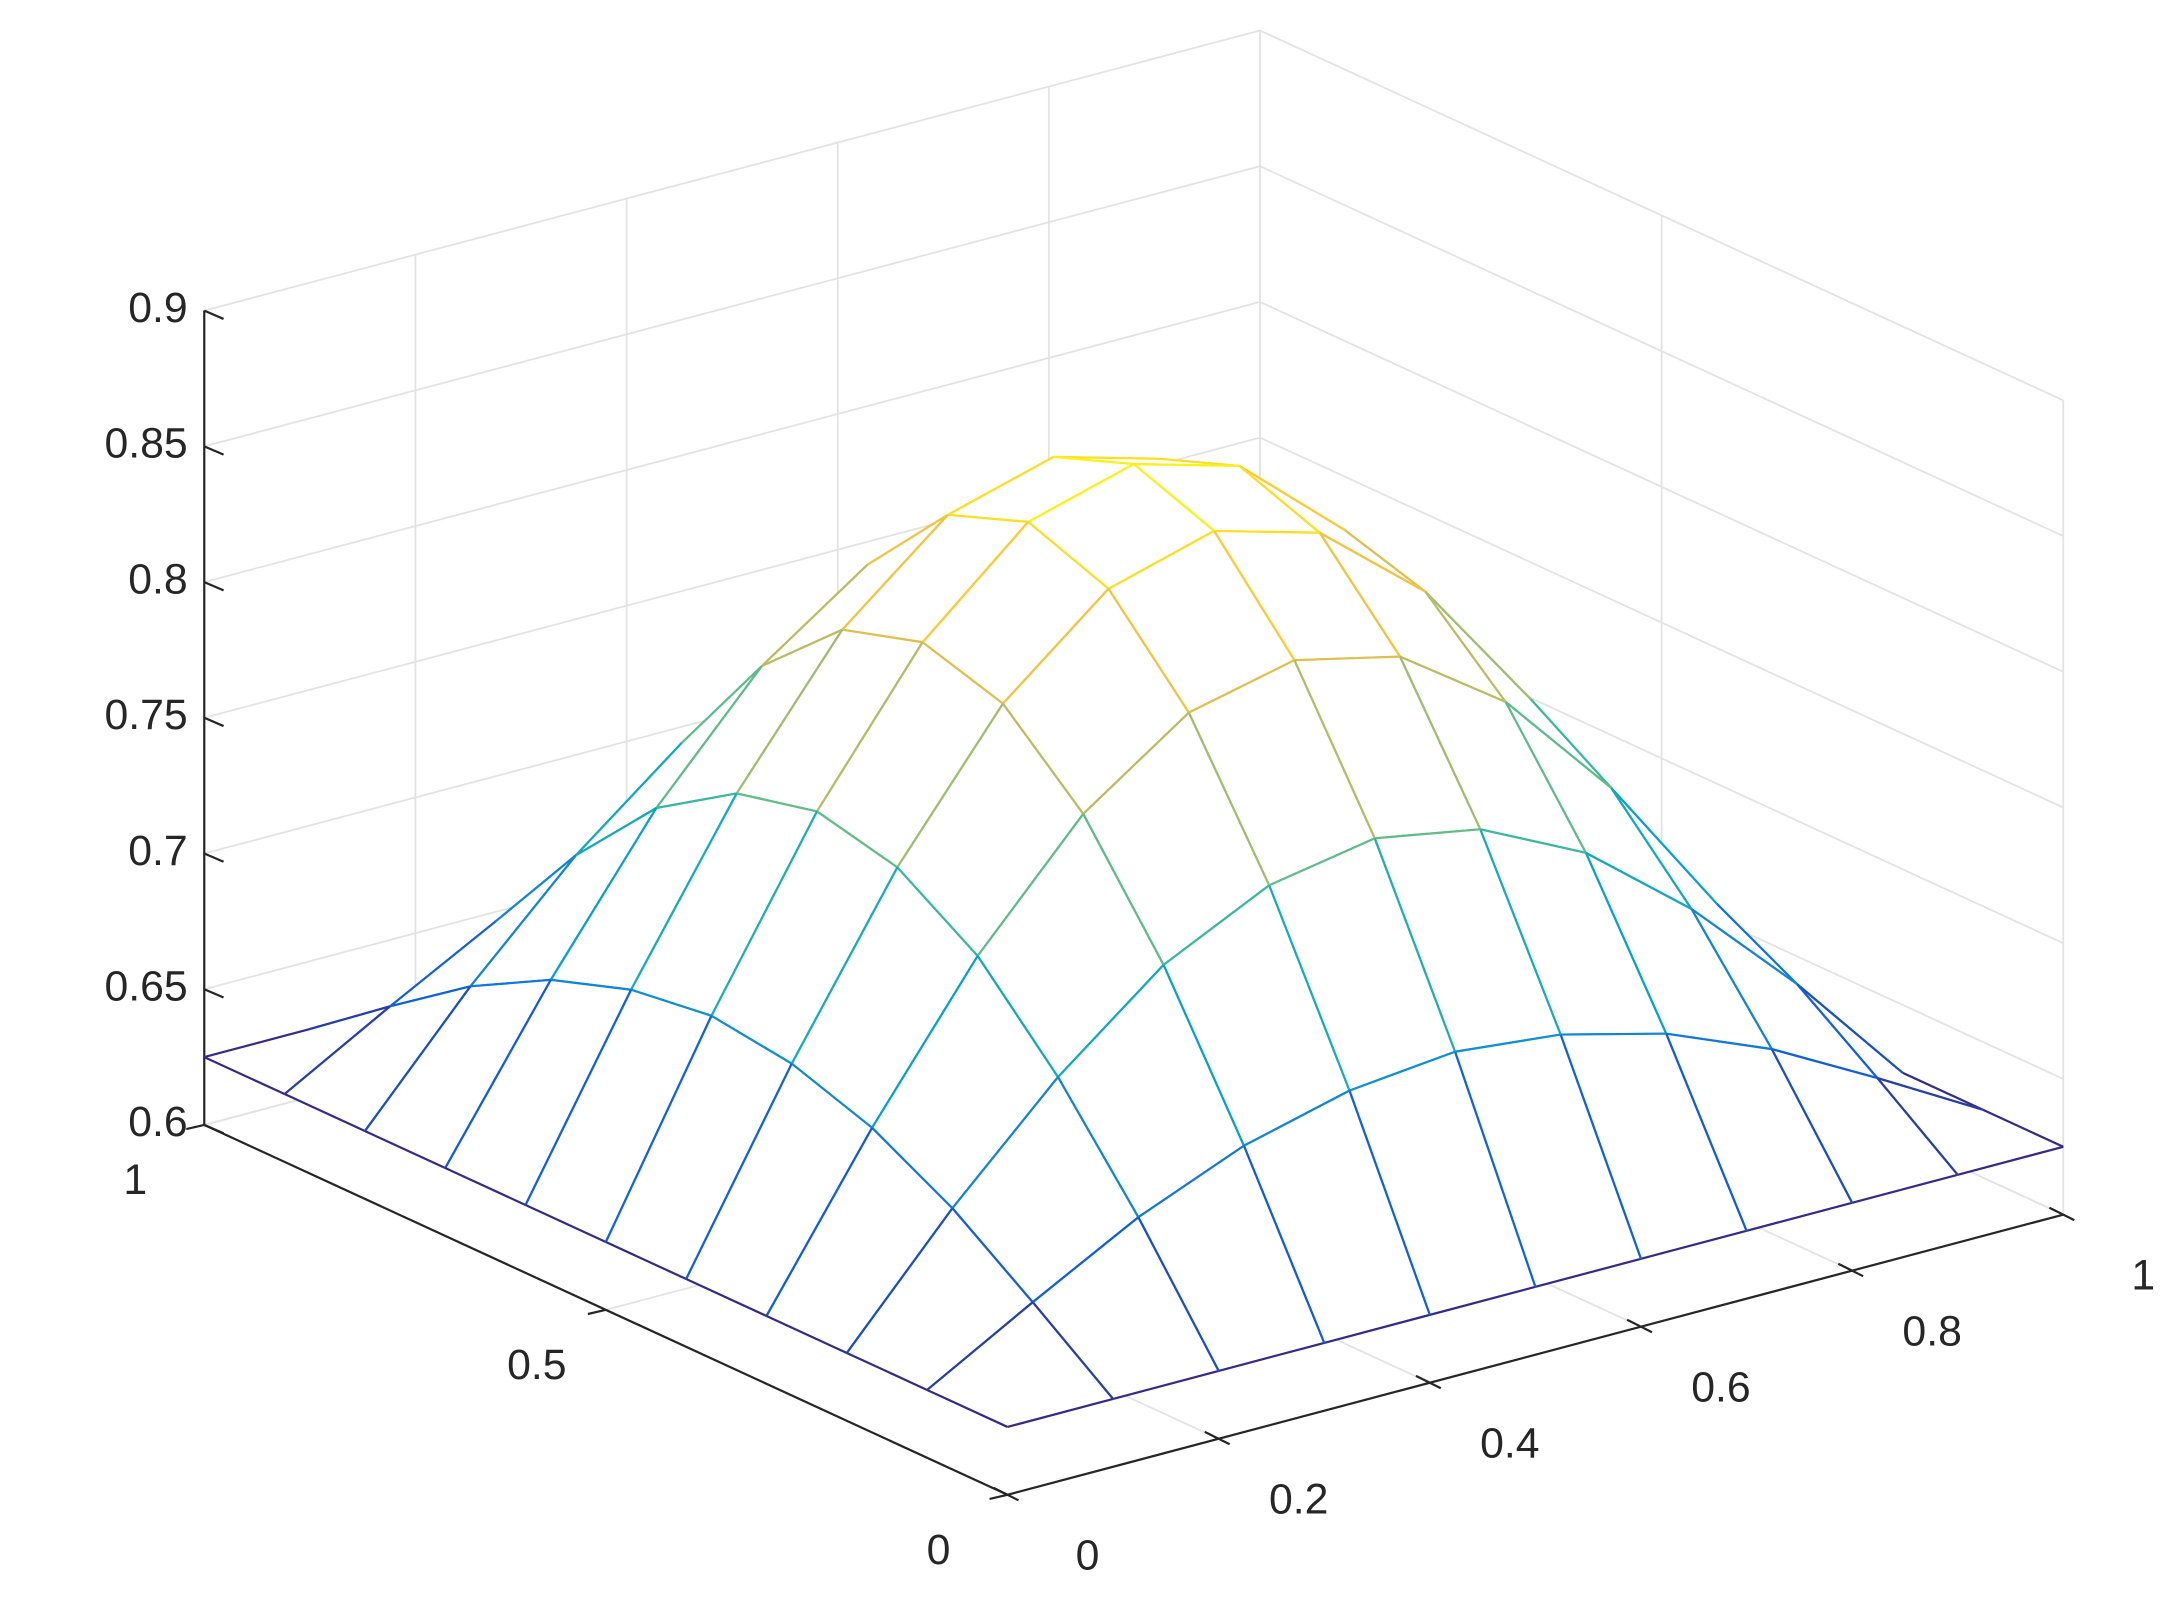 Image resolution: width=2164 pixels, height=1615 pixels. I want to click on z-tick-label: 0.85, so click(145, 444).